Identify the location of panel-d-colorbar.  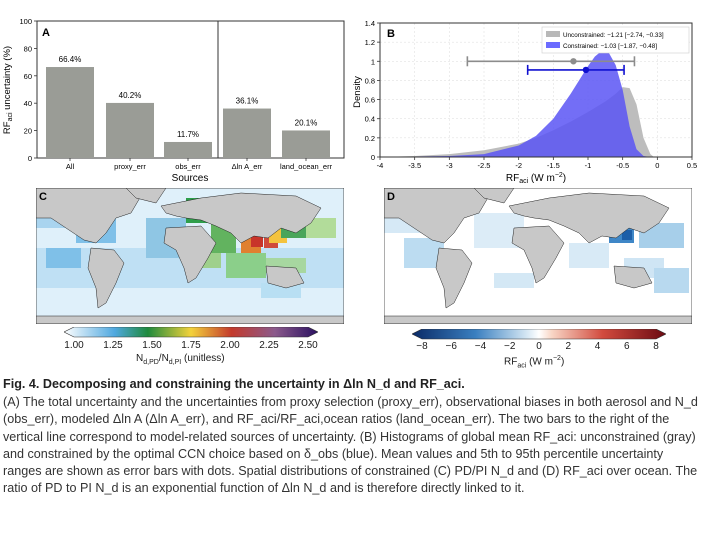
(539, 334).